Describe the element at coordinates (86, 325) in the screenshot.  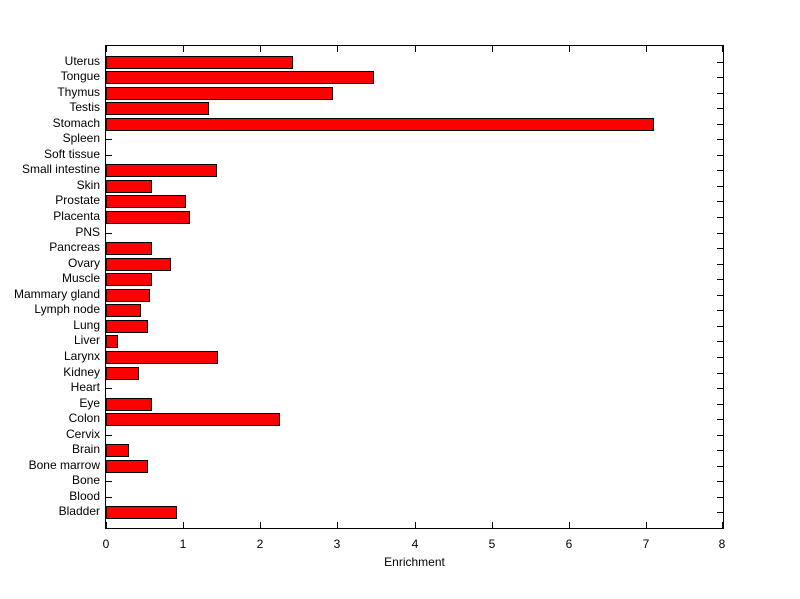
I see `category-label: Lung` at that location.